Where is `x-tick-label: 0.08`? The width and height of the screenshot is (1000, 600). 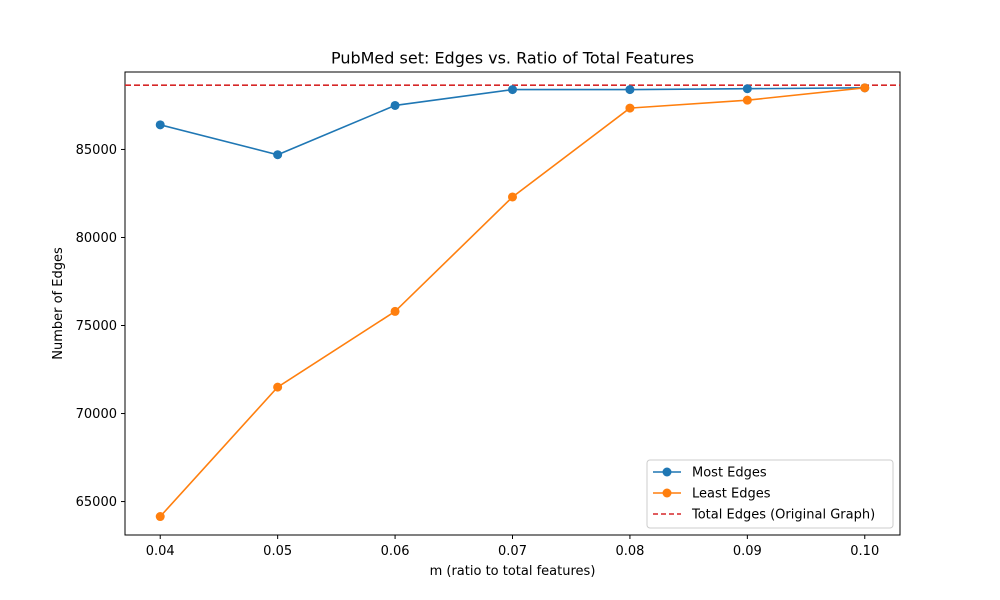
x-tick-label: 0.08 is located at coordinates (629, 551).